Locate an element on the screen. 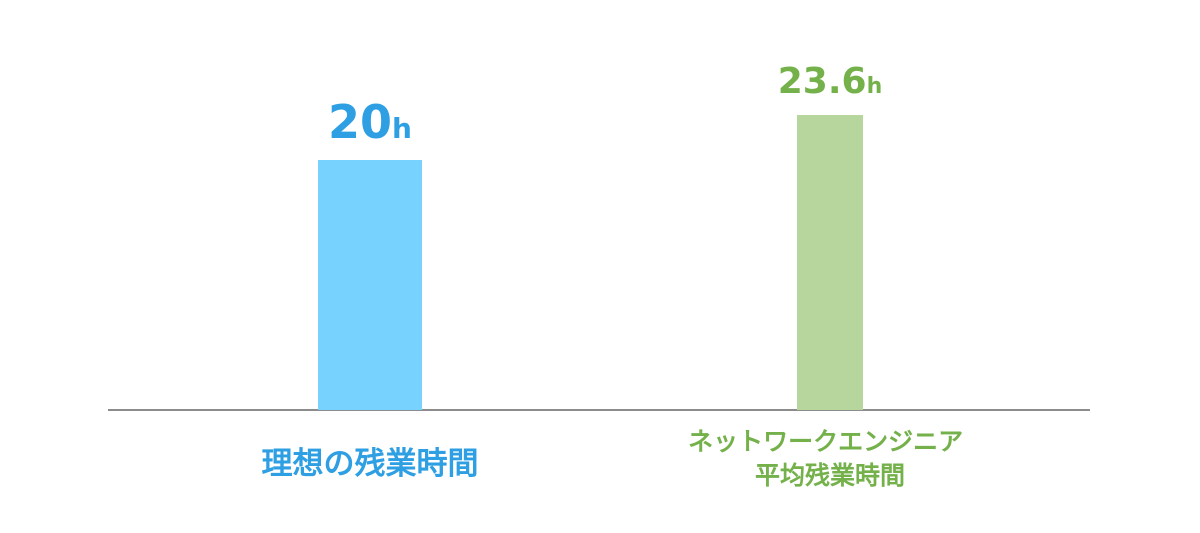 Image resolution: width=1200 pixels, height=533 pixels. category-label: 理想の残業時間 is located at coordinates (370, 464).